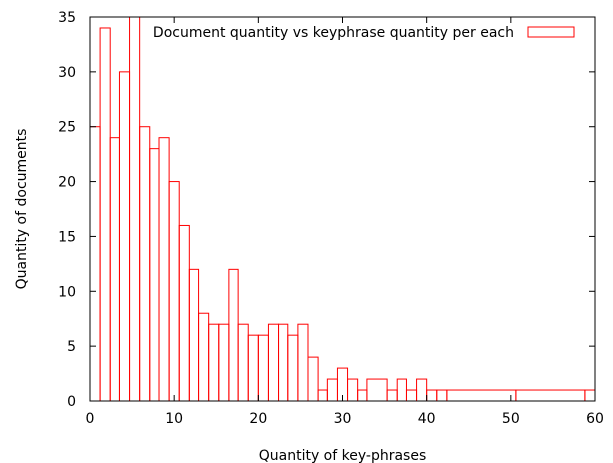 The image size is (613, 463). What do you see at coordinates (427, 419) in the screenshot?
I see `x-tick-label: 40` at bounding box center [427, 419].